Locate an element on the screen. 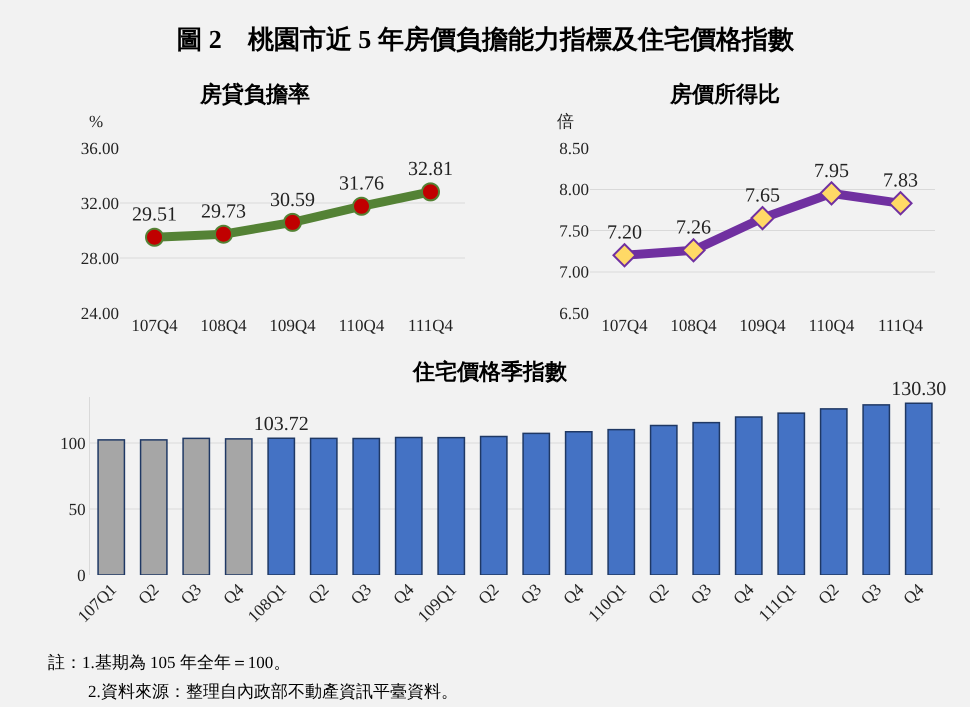 The width and height of the screenshot is (970, 707). y-tick-label: 6.50 is located at coordinates (574, 313).